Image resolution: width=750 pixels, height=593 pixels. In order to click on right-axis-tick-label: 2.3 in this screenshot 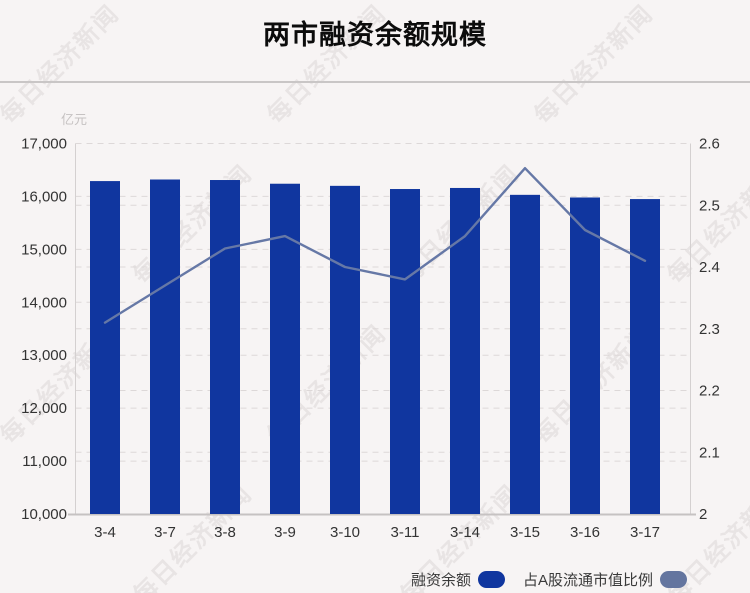, I will do `click(709, 329)`.